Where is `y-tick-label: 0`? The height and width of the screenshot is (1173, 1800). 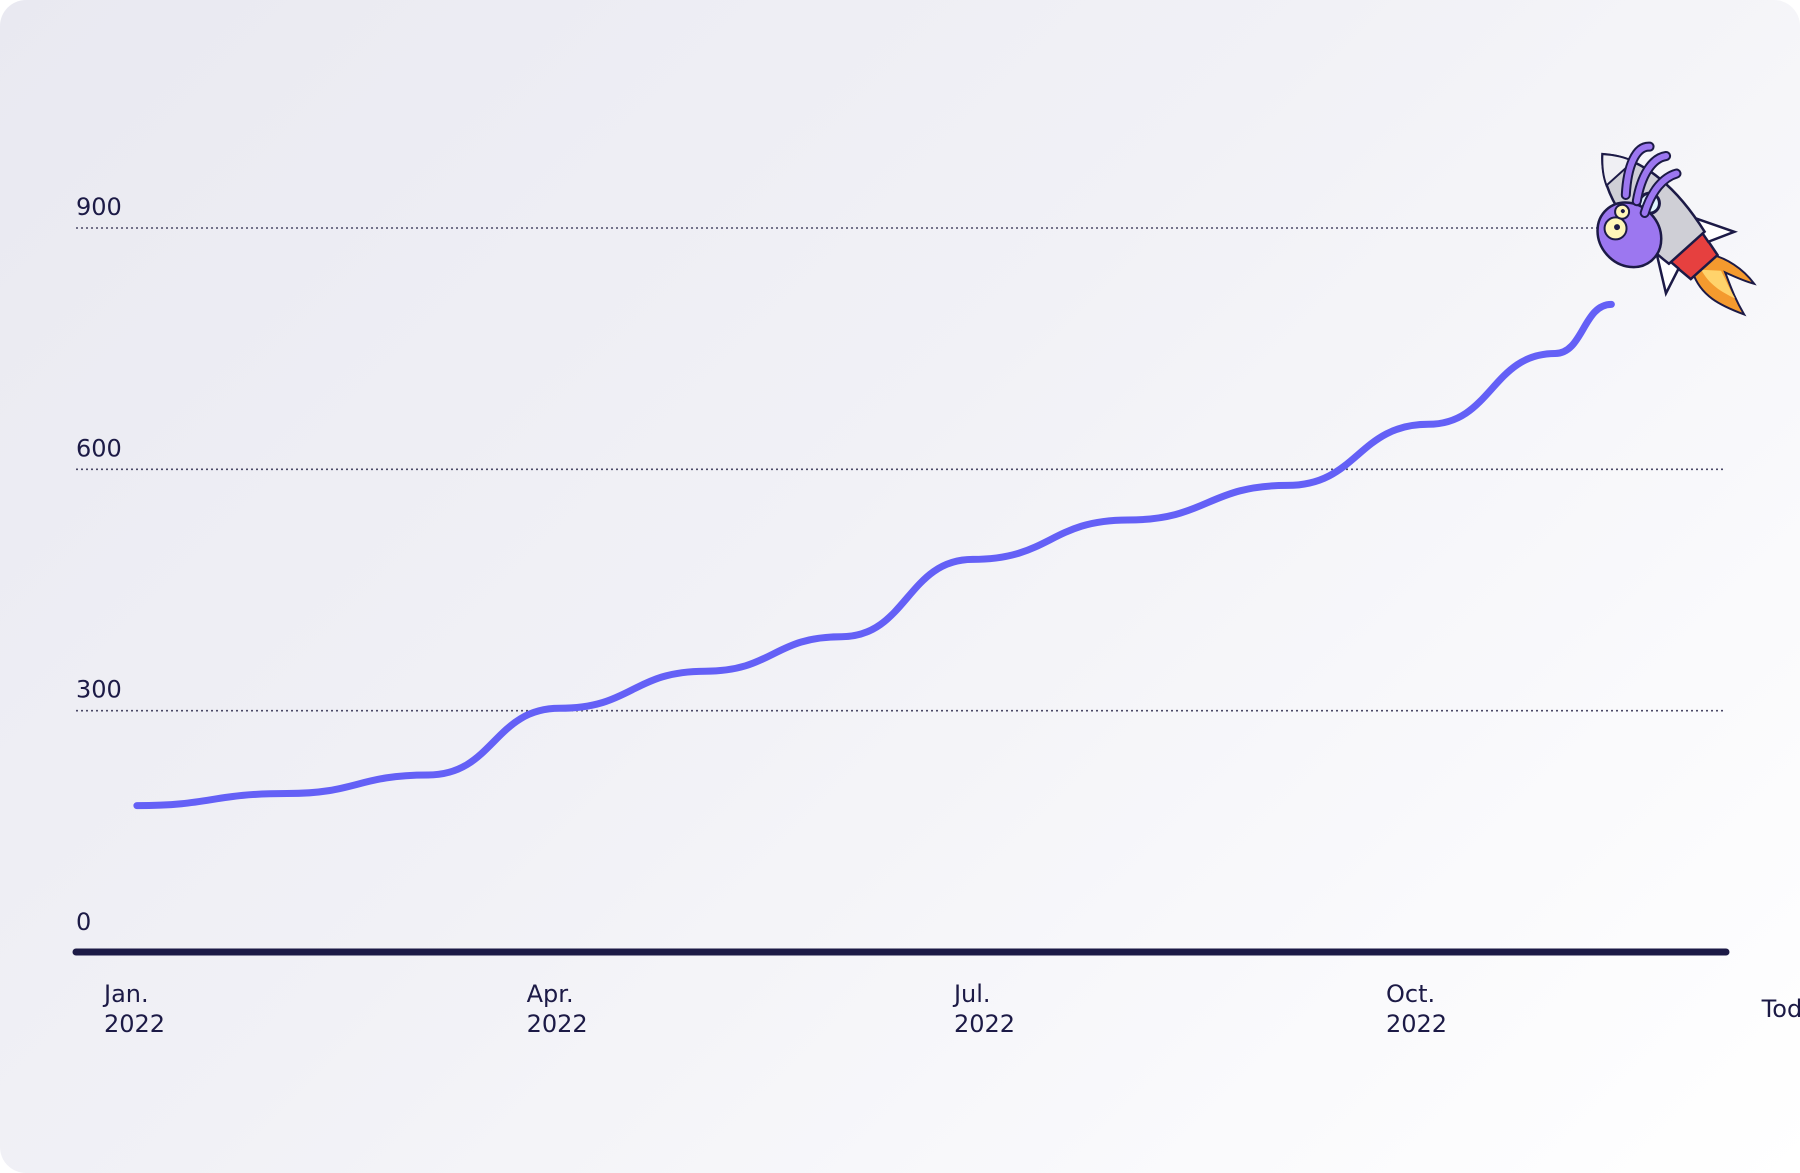
y-tick-label: 0 is located at coordinates (83, 922).